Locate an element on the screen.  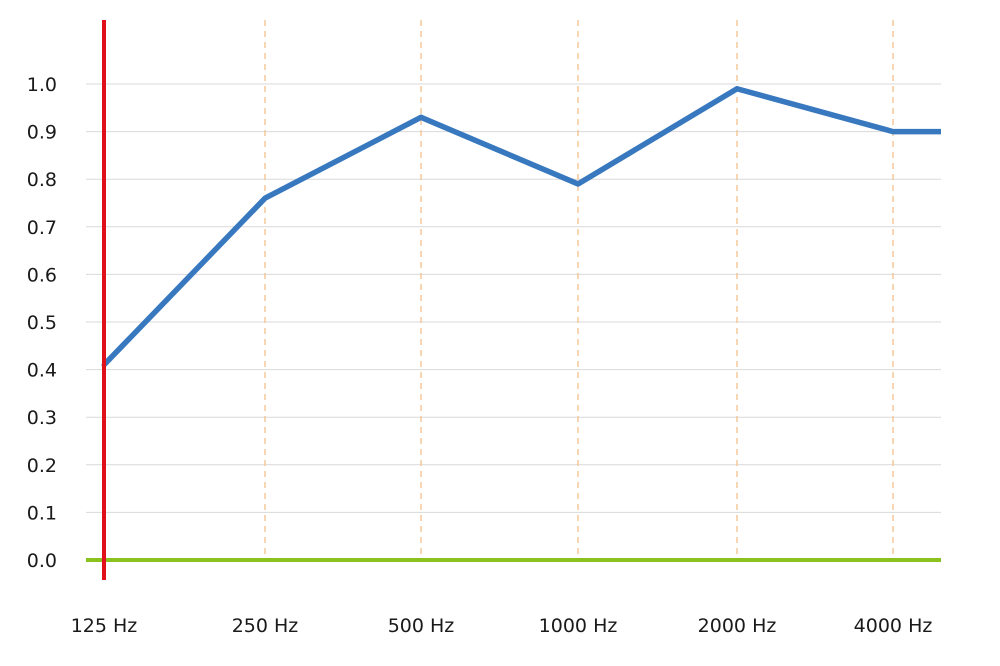
y-tick-labels: 0.0 0.1 0.2 0.3 0.4 0.5 0.6 0.7 0.8 0.9 1.0 is located at coordinates (42, 323).